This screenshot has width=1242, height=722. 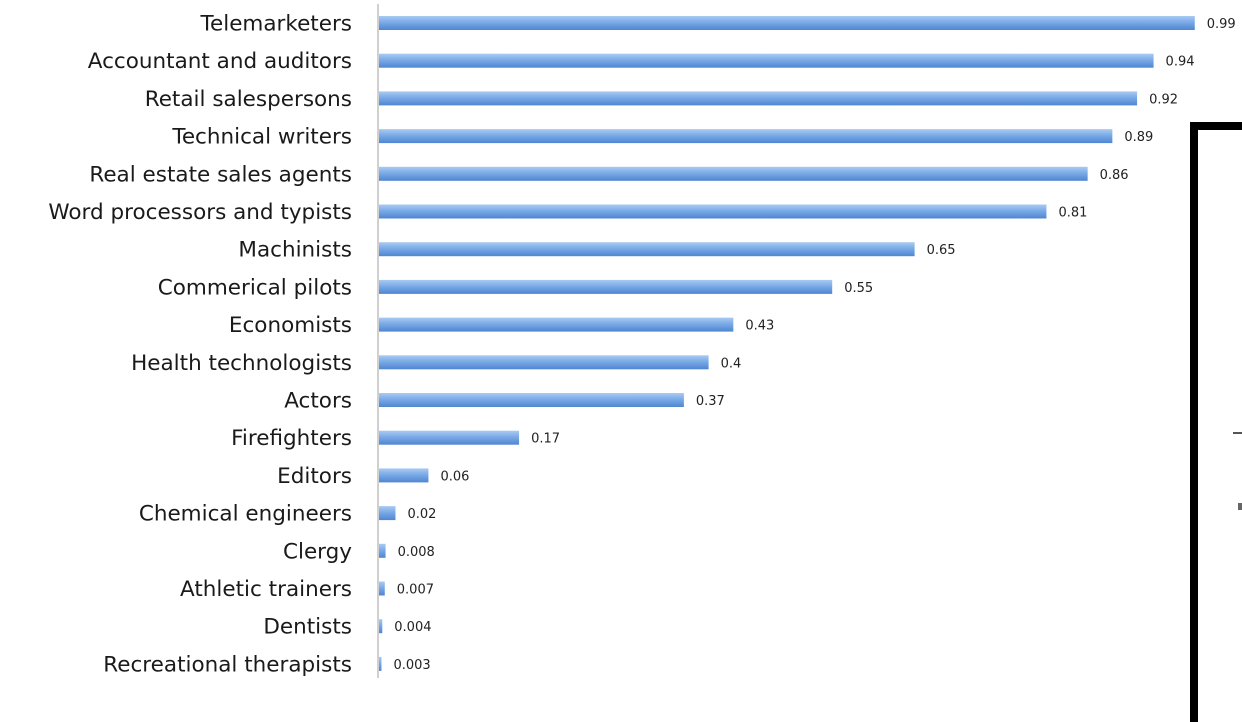 What do you see at coordinates (318, 401) in the screenshot?
I see `category-label: Actors` at bounding box center [318, 401].